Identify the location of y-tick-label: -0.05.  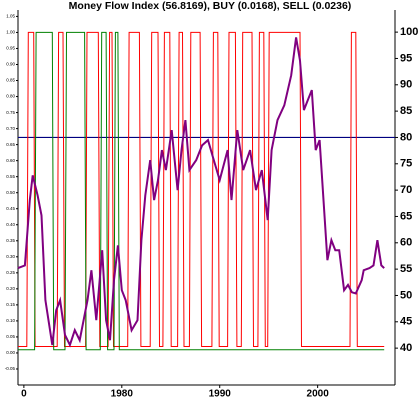
(10, 368).